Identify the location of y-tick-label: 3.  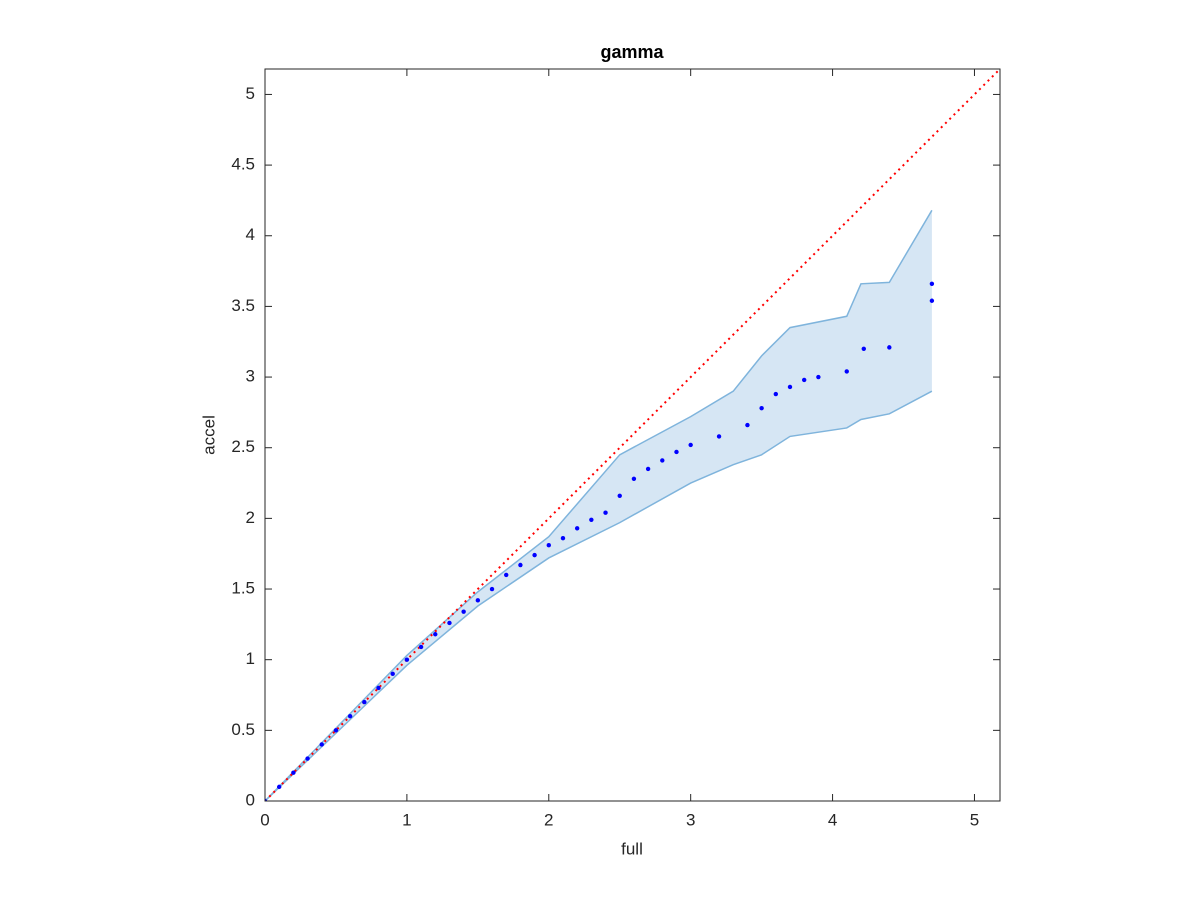
(250, 376).